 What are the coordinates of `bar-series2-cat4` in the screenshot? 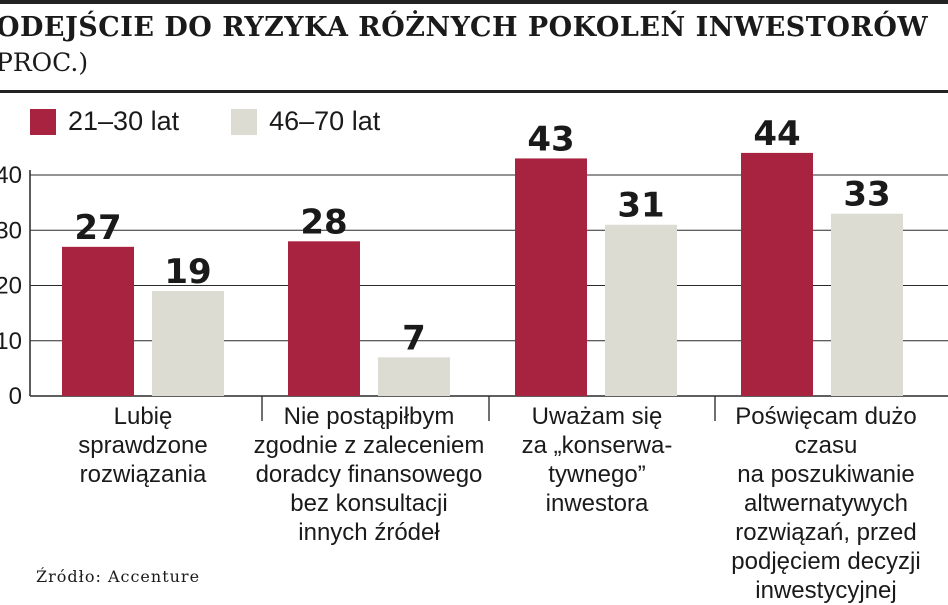 It's located at (867, 304).